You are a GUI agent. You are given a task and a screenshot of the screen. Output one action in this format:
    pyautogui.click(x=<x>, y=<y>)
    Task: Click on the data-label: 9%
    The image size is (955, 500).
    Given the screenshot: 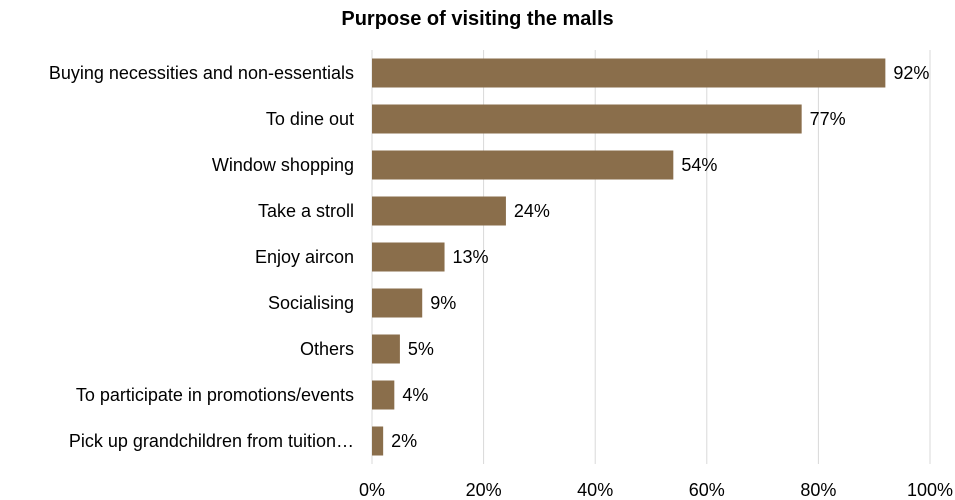 What is the action you would take?
    pyautogui.click(x=443, y=303)
    